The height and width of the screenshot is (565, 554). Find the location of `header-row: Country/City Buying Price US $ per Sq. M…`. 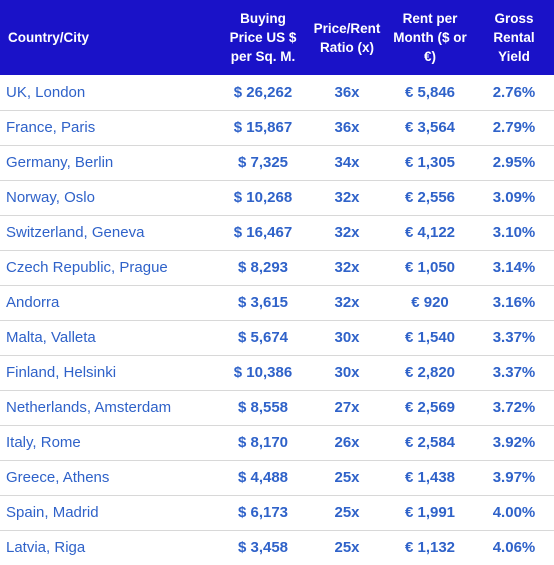

header-row: Country/City Buying Price US $ per Sq. M… is located at coordinates (277, 37).